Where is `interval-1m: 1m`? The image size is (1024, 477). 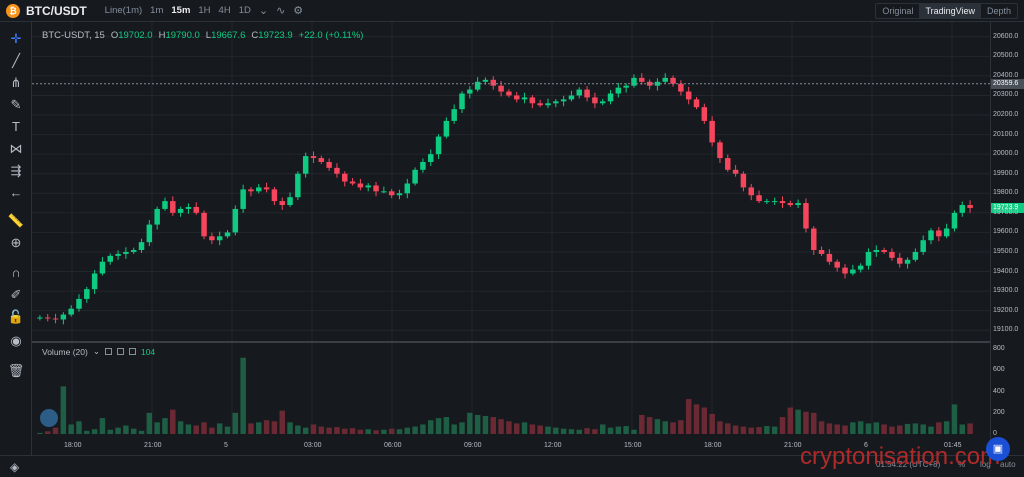 interval-1m: 1m is located at coordinates (157, 10).